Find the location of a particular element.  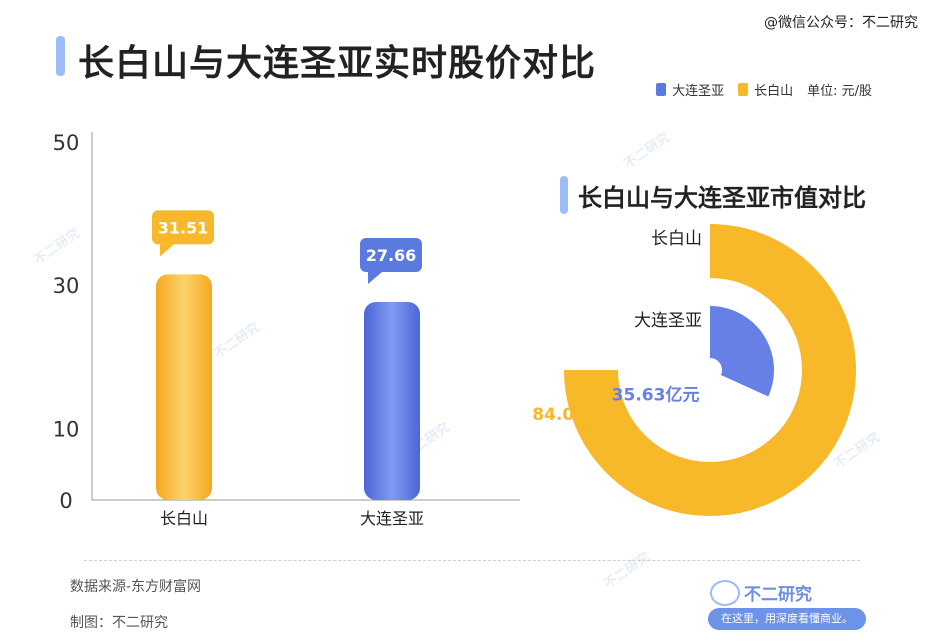

ring-name: 长白山 is located at coordinates (676, 239).